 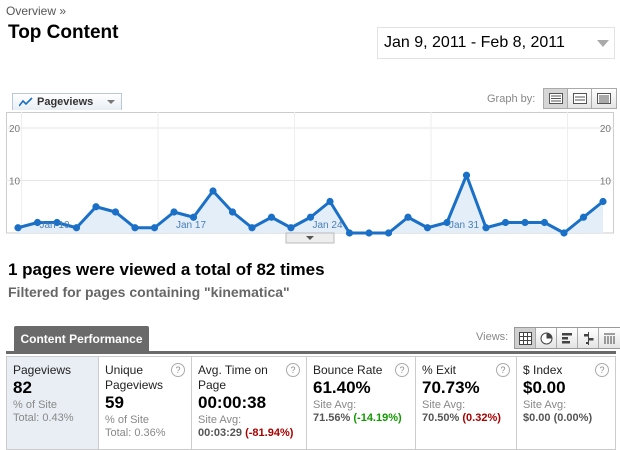 I want to click on graph-by-day-button, so click(x=556, y=98).